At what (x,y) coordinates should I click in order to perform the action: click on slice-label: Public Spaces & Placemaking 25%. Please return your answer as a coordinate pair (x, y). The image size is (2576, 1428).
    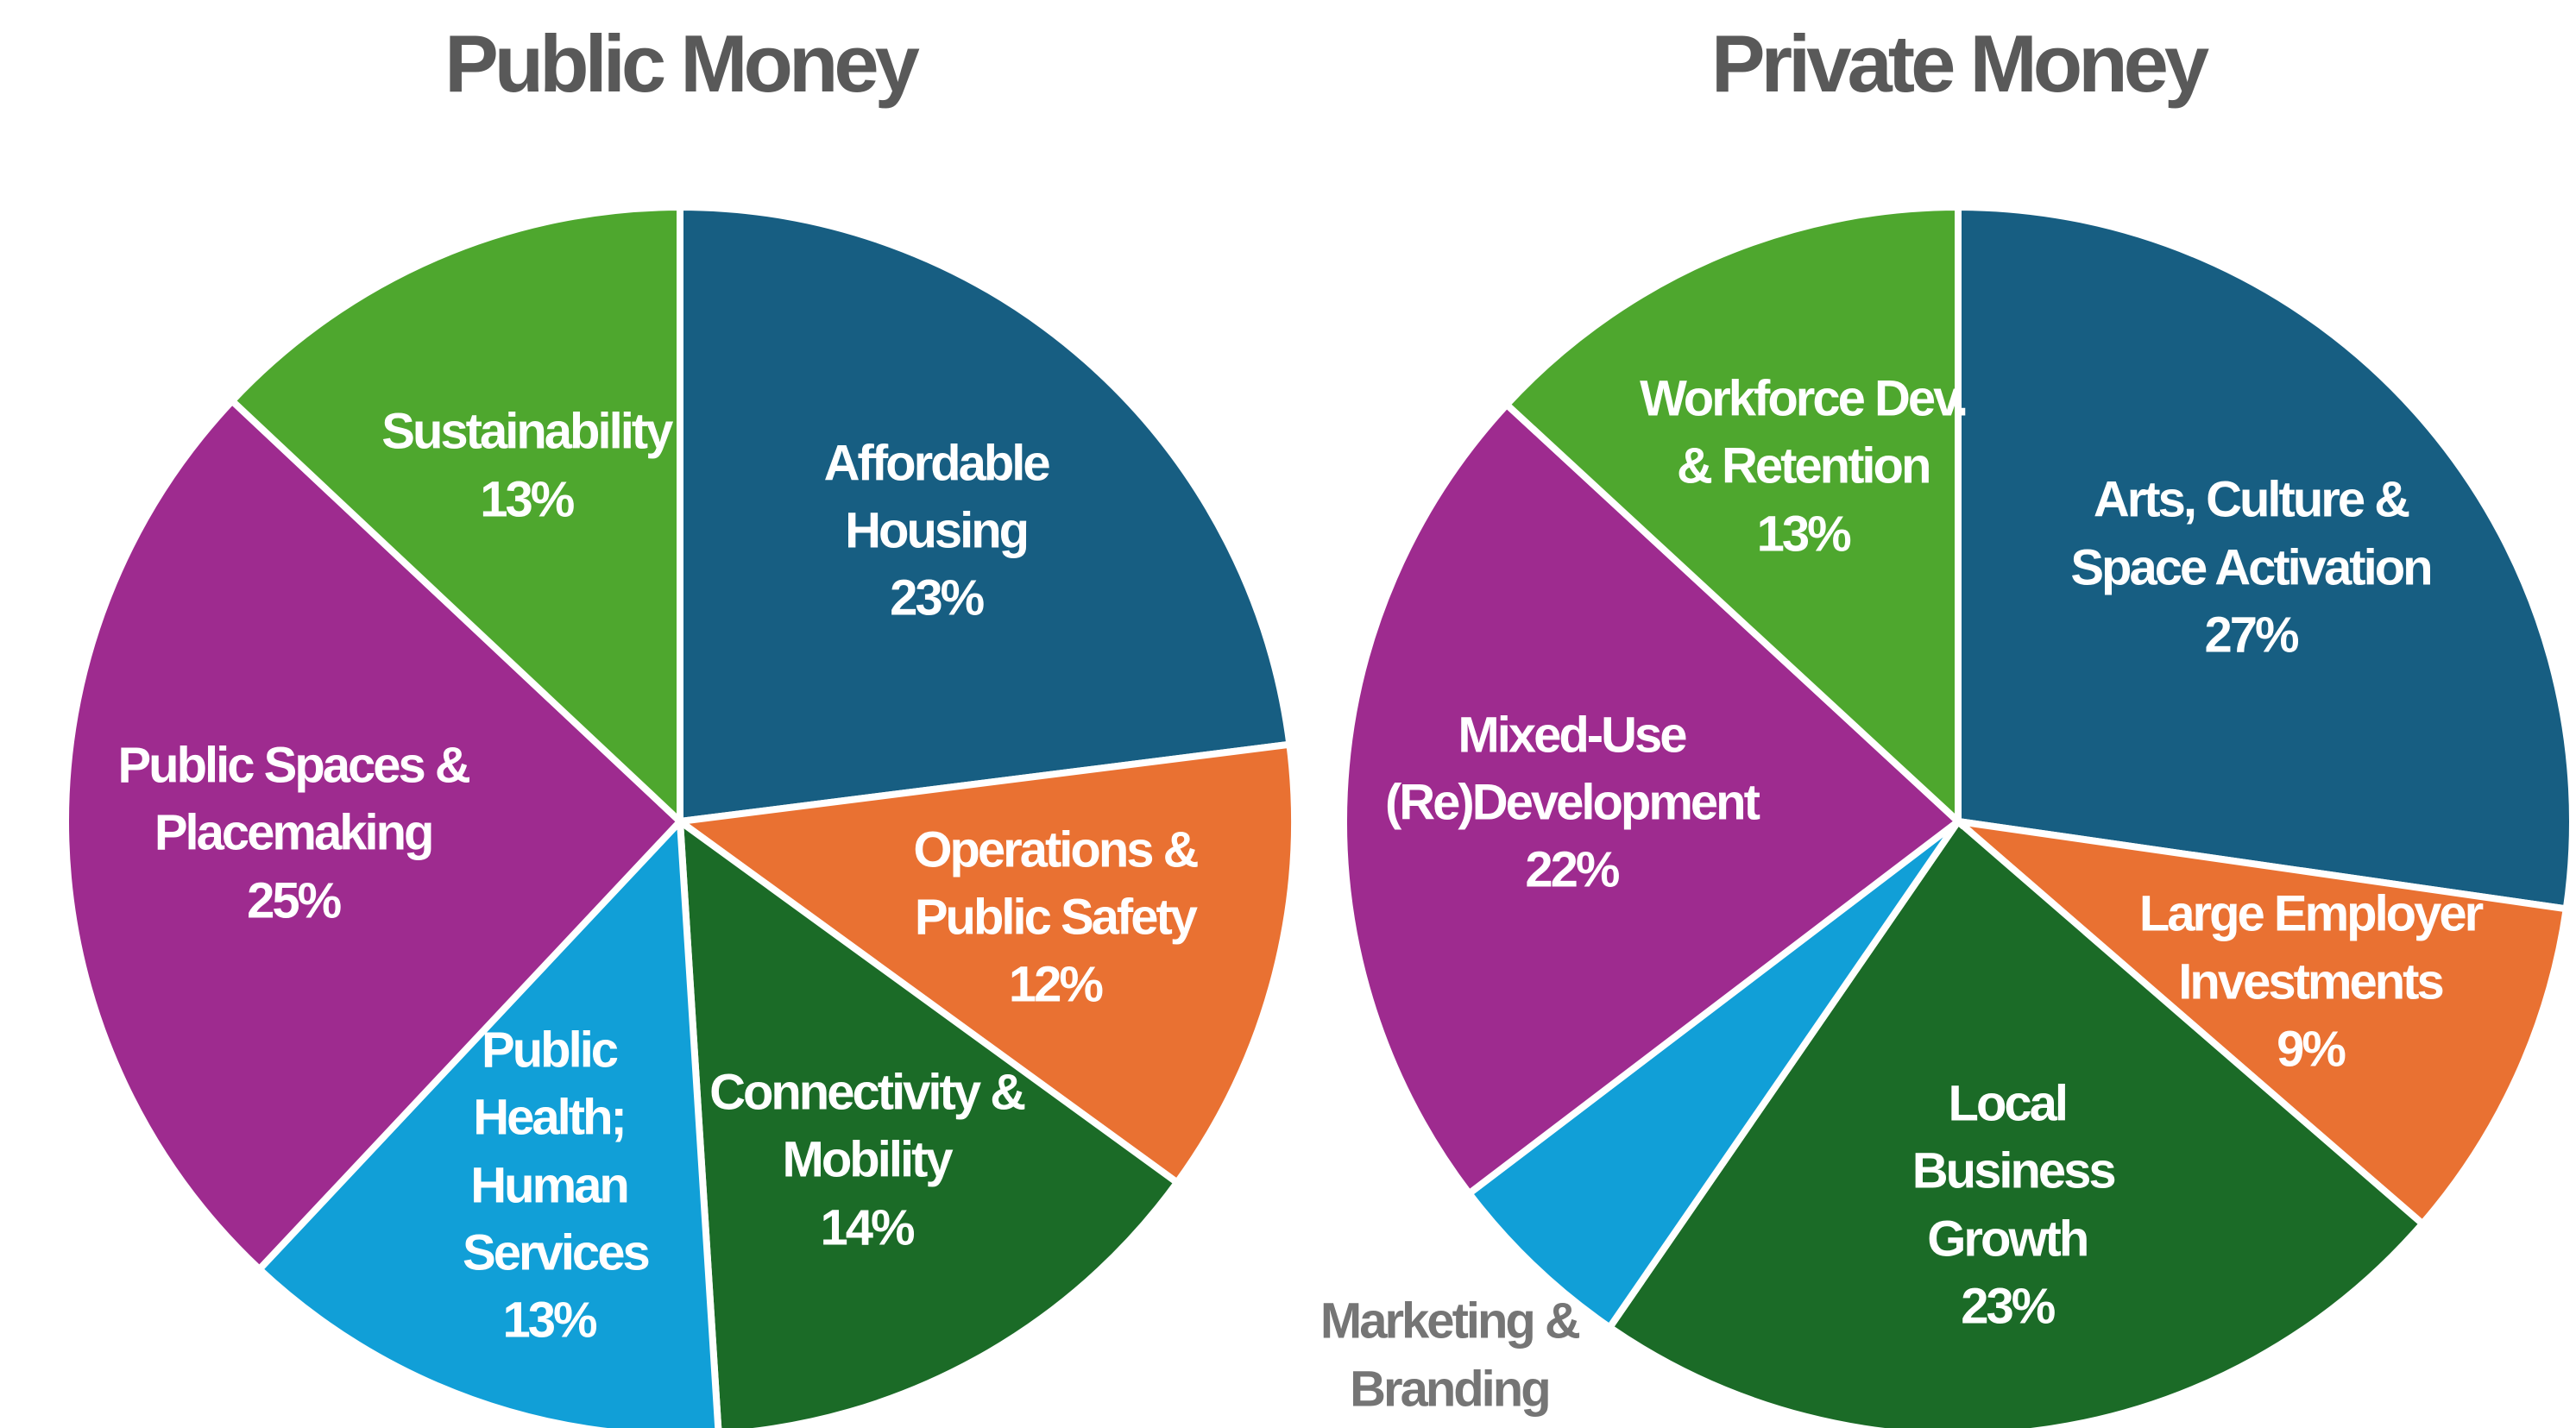
    Looking at the image, I should click on (294, 834).